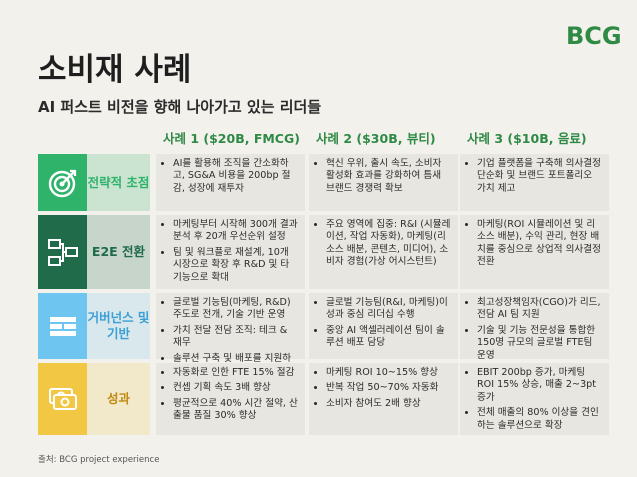 The image size is (637, 477). What do you see at coordinates (389, 404) in the screenshot?
I see `bullet-item: 소비자 참여도 2배 향상` at bounding box center [389, 404].